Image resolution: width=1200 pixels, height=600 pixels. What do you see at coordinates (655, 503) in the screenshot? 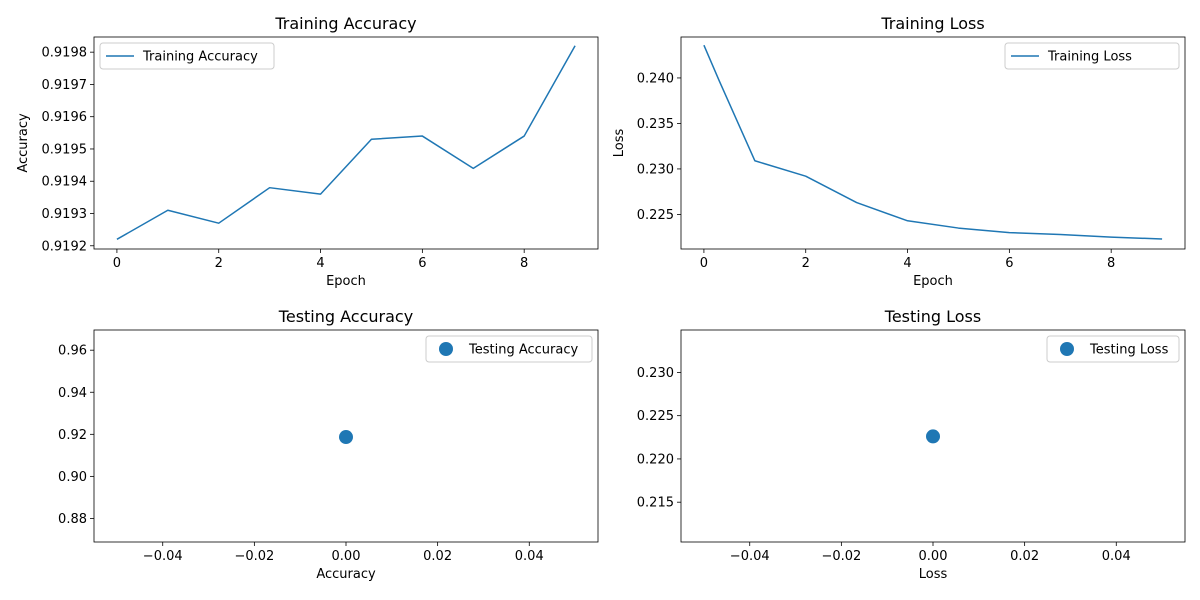
I see `y-tick-label: 0.215` at bounding box center [655, 503].